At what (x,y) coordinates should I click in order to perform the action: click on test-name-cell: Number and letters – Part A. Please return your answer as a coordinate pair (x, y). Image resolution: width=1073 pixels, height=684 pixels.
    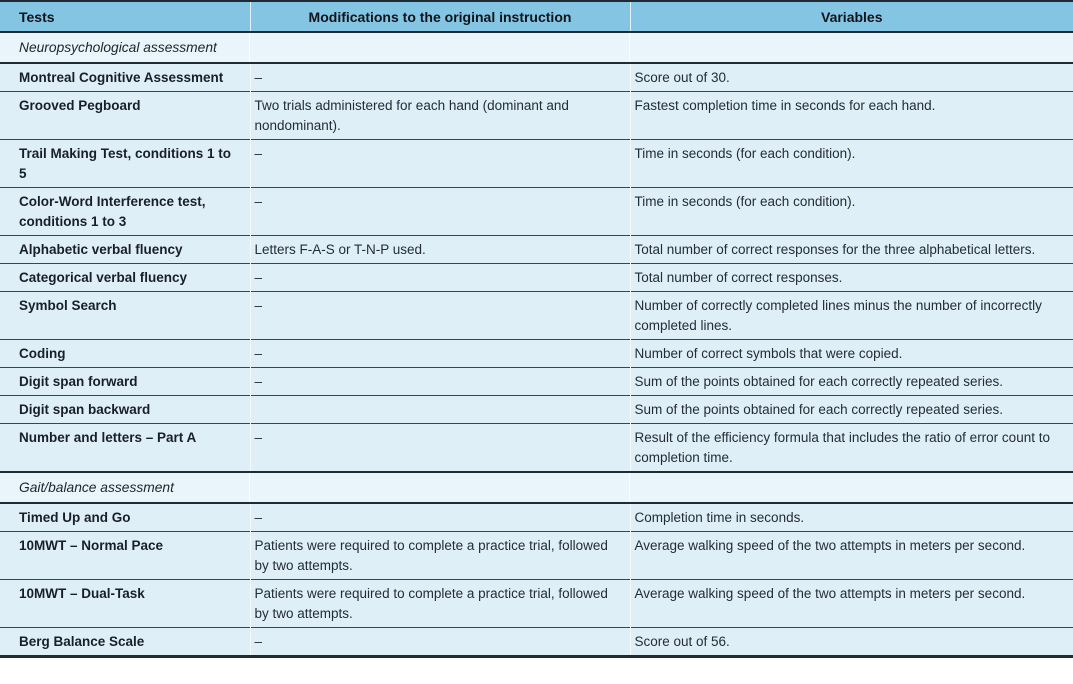
    Looking at the image, I should click on (125, 447).